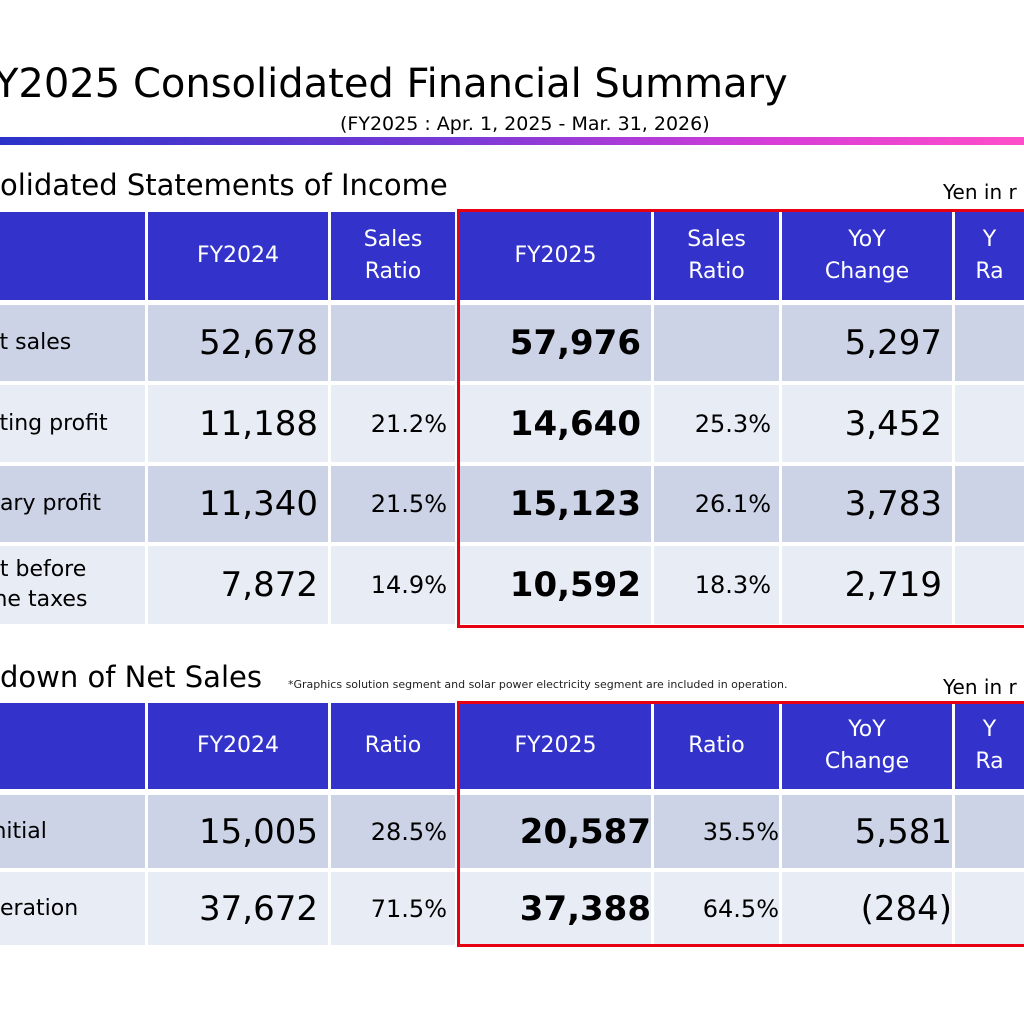  What do you see at coordinates (393, 908) in the screenshot?
I see `ratio-2024: 71.5%` at bounding box center [393, 908].